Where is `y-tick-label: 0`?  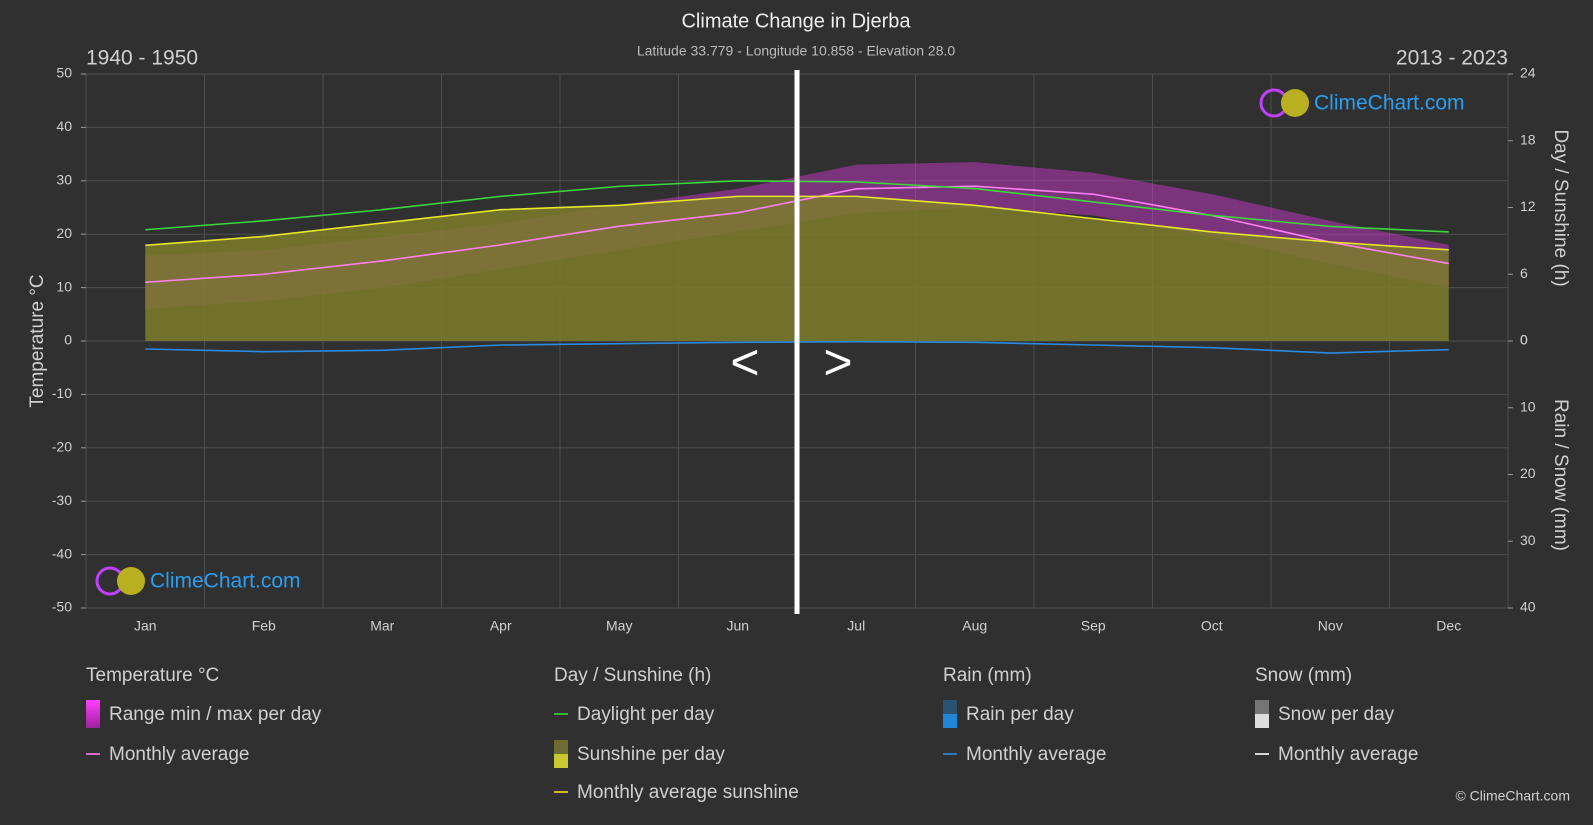 y-tick-label: 0 is located at coordinates (68, 340).